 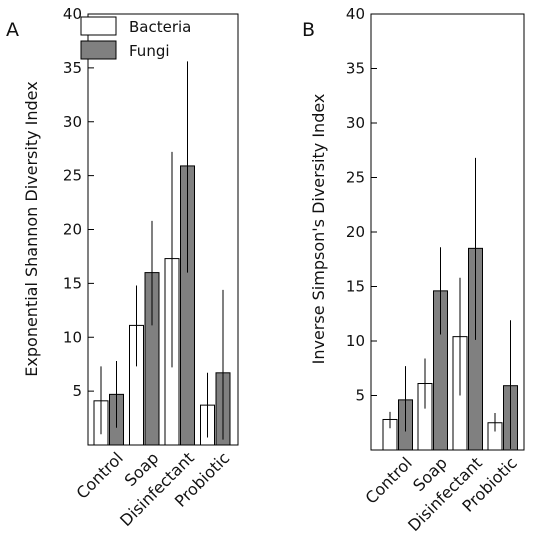 I want to click on legend-label-bacteria: Bacteria, so click(x=160, y=27).